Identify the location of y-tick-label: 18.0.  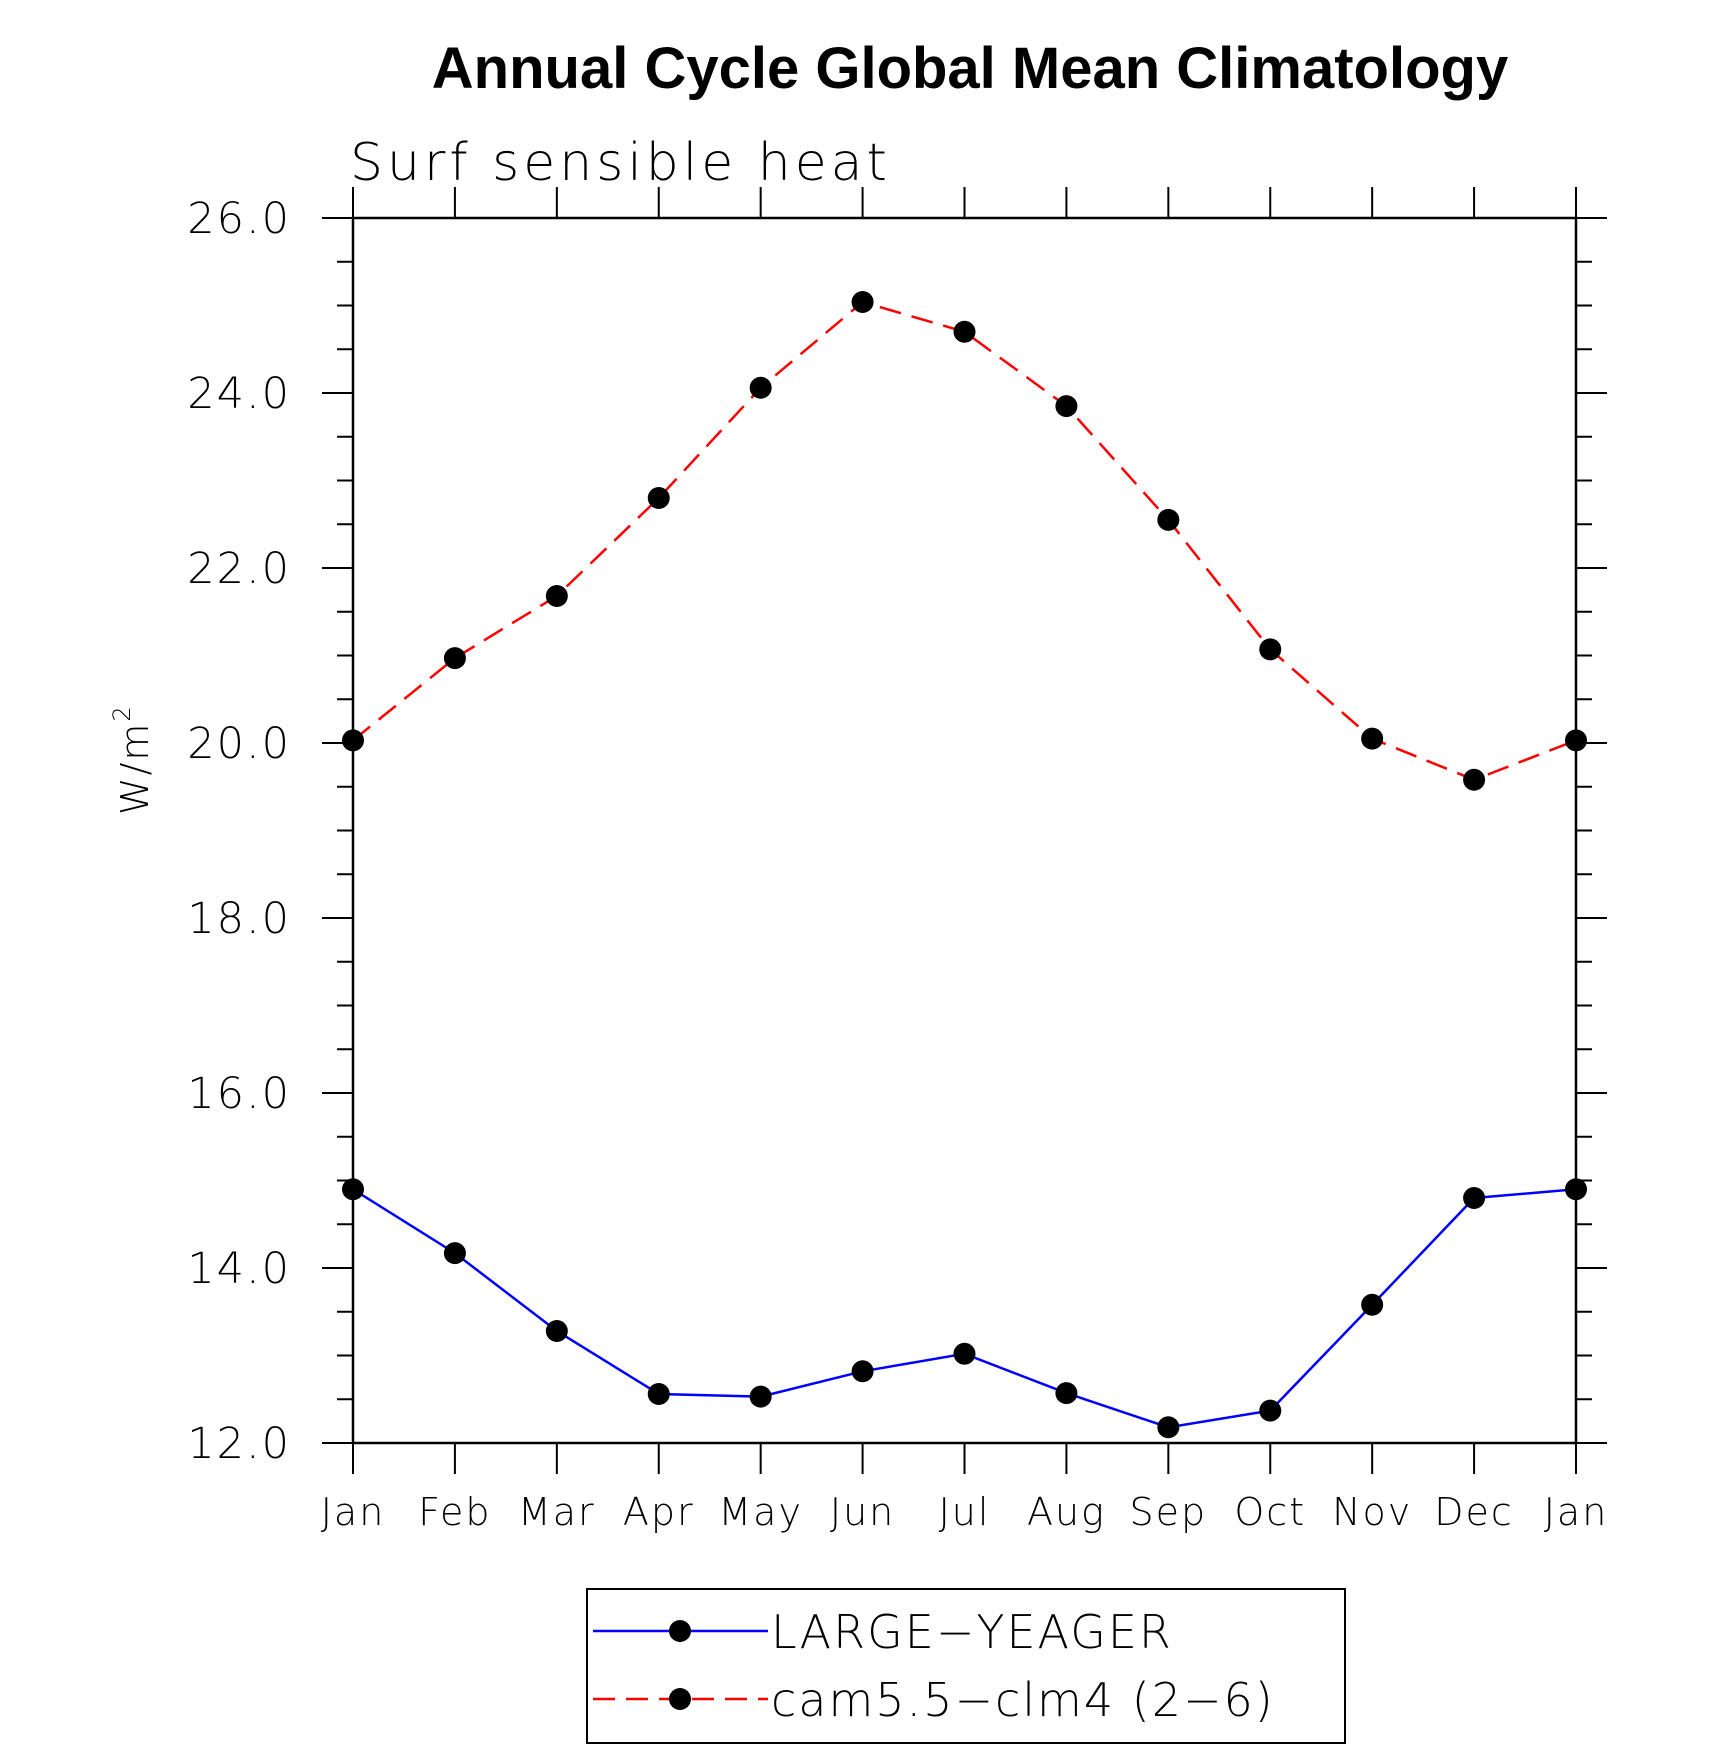
(239, 919).